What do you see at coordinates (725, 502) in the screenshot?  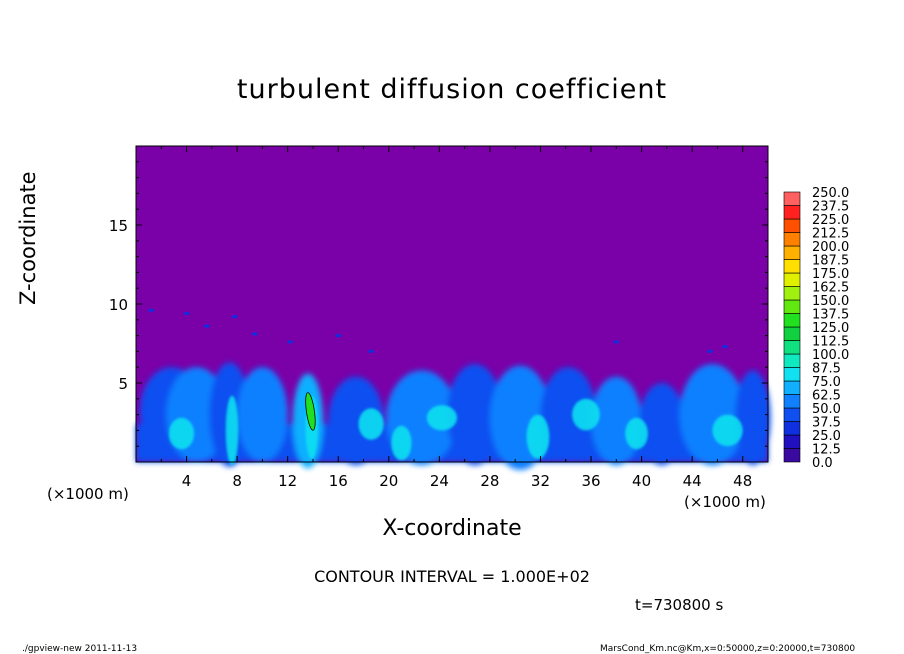 I see `x-unit-label-right: (×1000 m)` at bounding box center [725, 502].